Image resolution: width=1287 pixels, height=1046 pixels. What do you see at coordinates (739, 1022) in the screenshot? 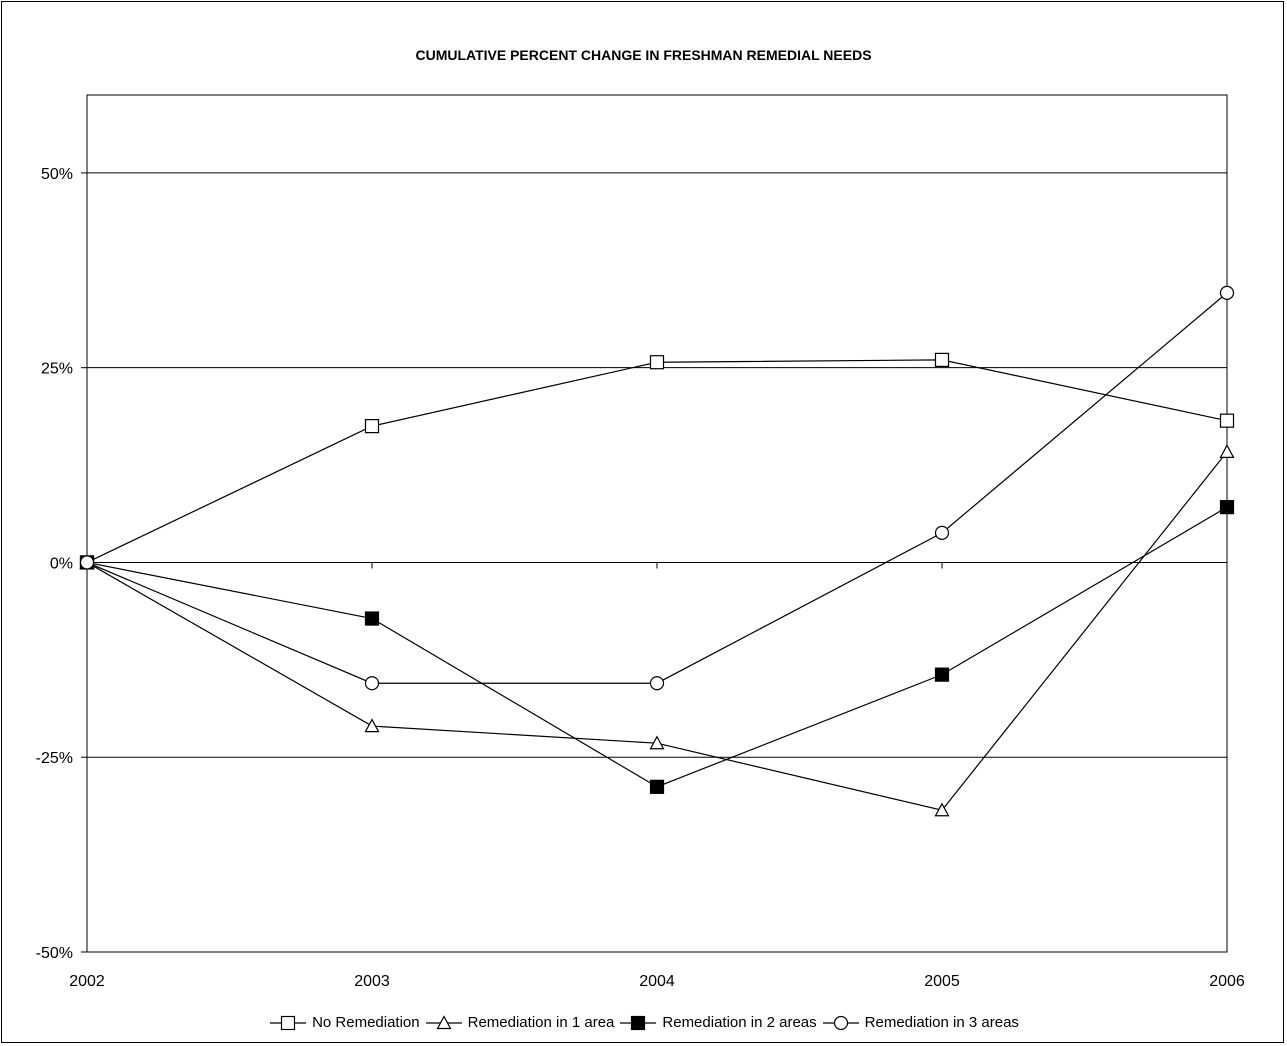
I see `legend-label: Remediation in 2 areas` at bounding box center [739, 1022].